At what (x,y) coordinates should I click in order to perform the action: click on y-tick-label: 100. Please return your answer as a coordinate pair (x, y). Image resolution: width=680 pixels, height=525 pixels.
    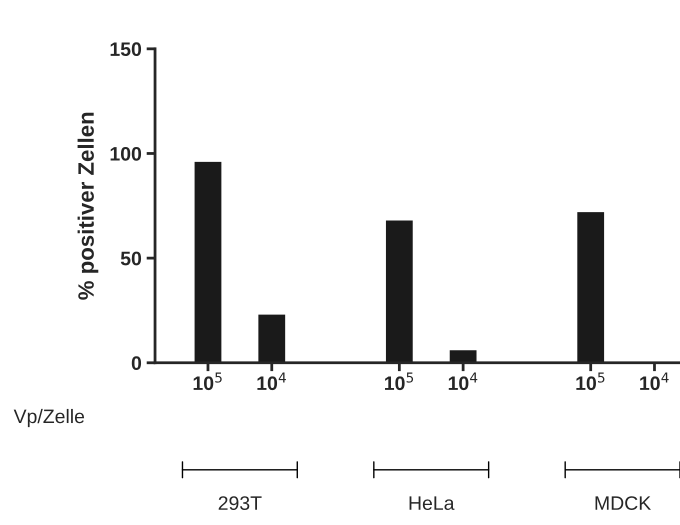
    Looking at the image, I should click on (126, 153).